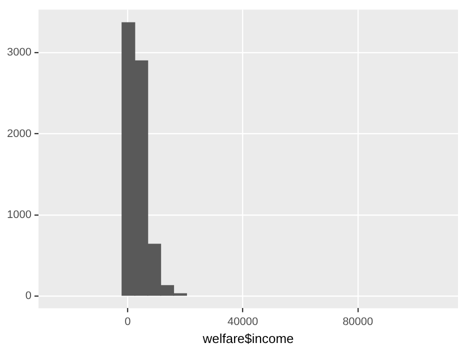 Image resolution: width=470 pixels, height=349 pixels. Describe the element at coordinates (19, 214) in the screenshot. I see `y-tick-label: 1000` at that location.